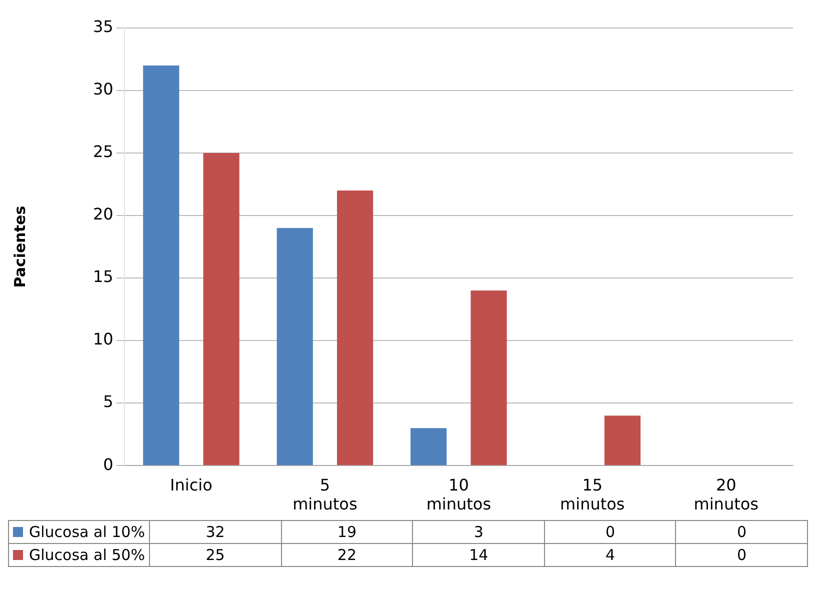 The image size is (818, 592). What do you see at coordinates (103, 89) in the screenshot?
I see `y-tick-label: 30` at bounding box center [103, 89].